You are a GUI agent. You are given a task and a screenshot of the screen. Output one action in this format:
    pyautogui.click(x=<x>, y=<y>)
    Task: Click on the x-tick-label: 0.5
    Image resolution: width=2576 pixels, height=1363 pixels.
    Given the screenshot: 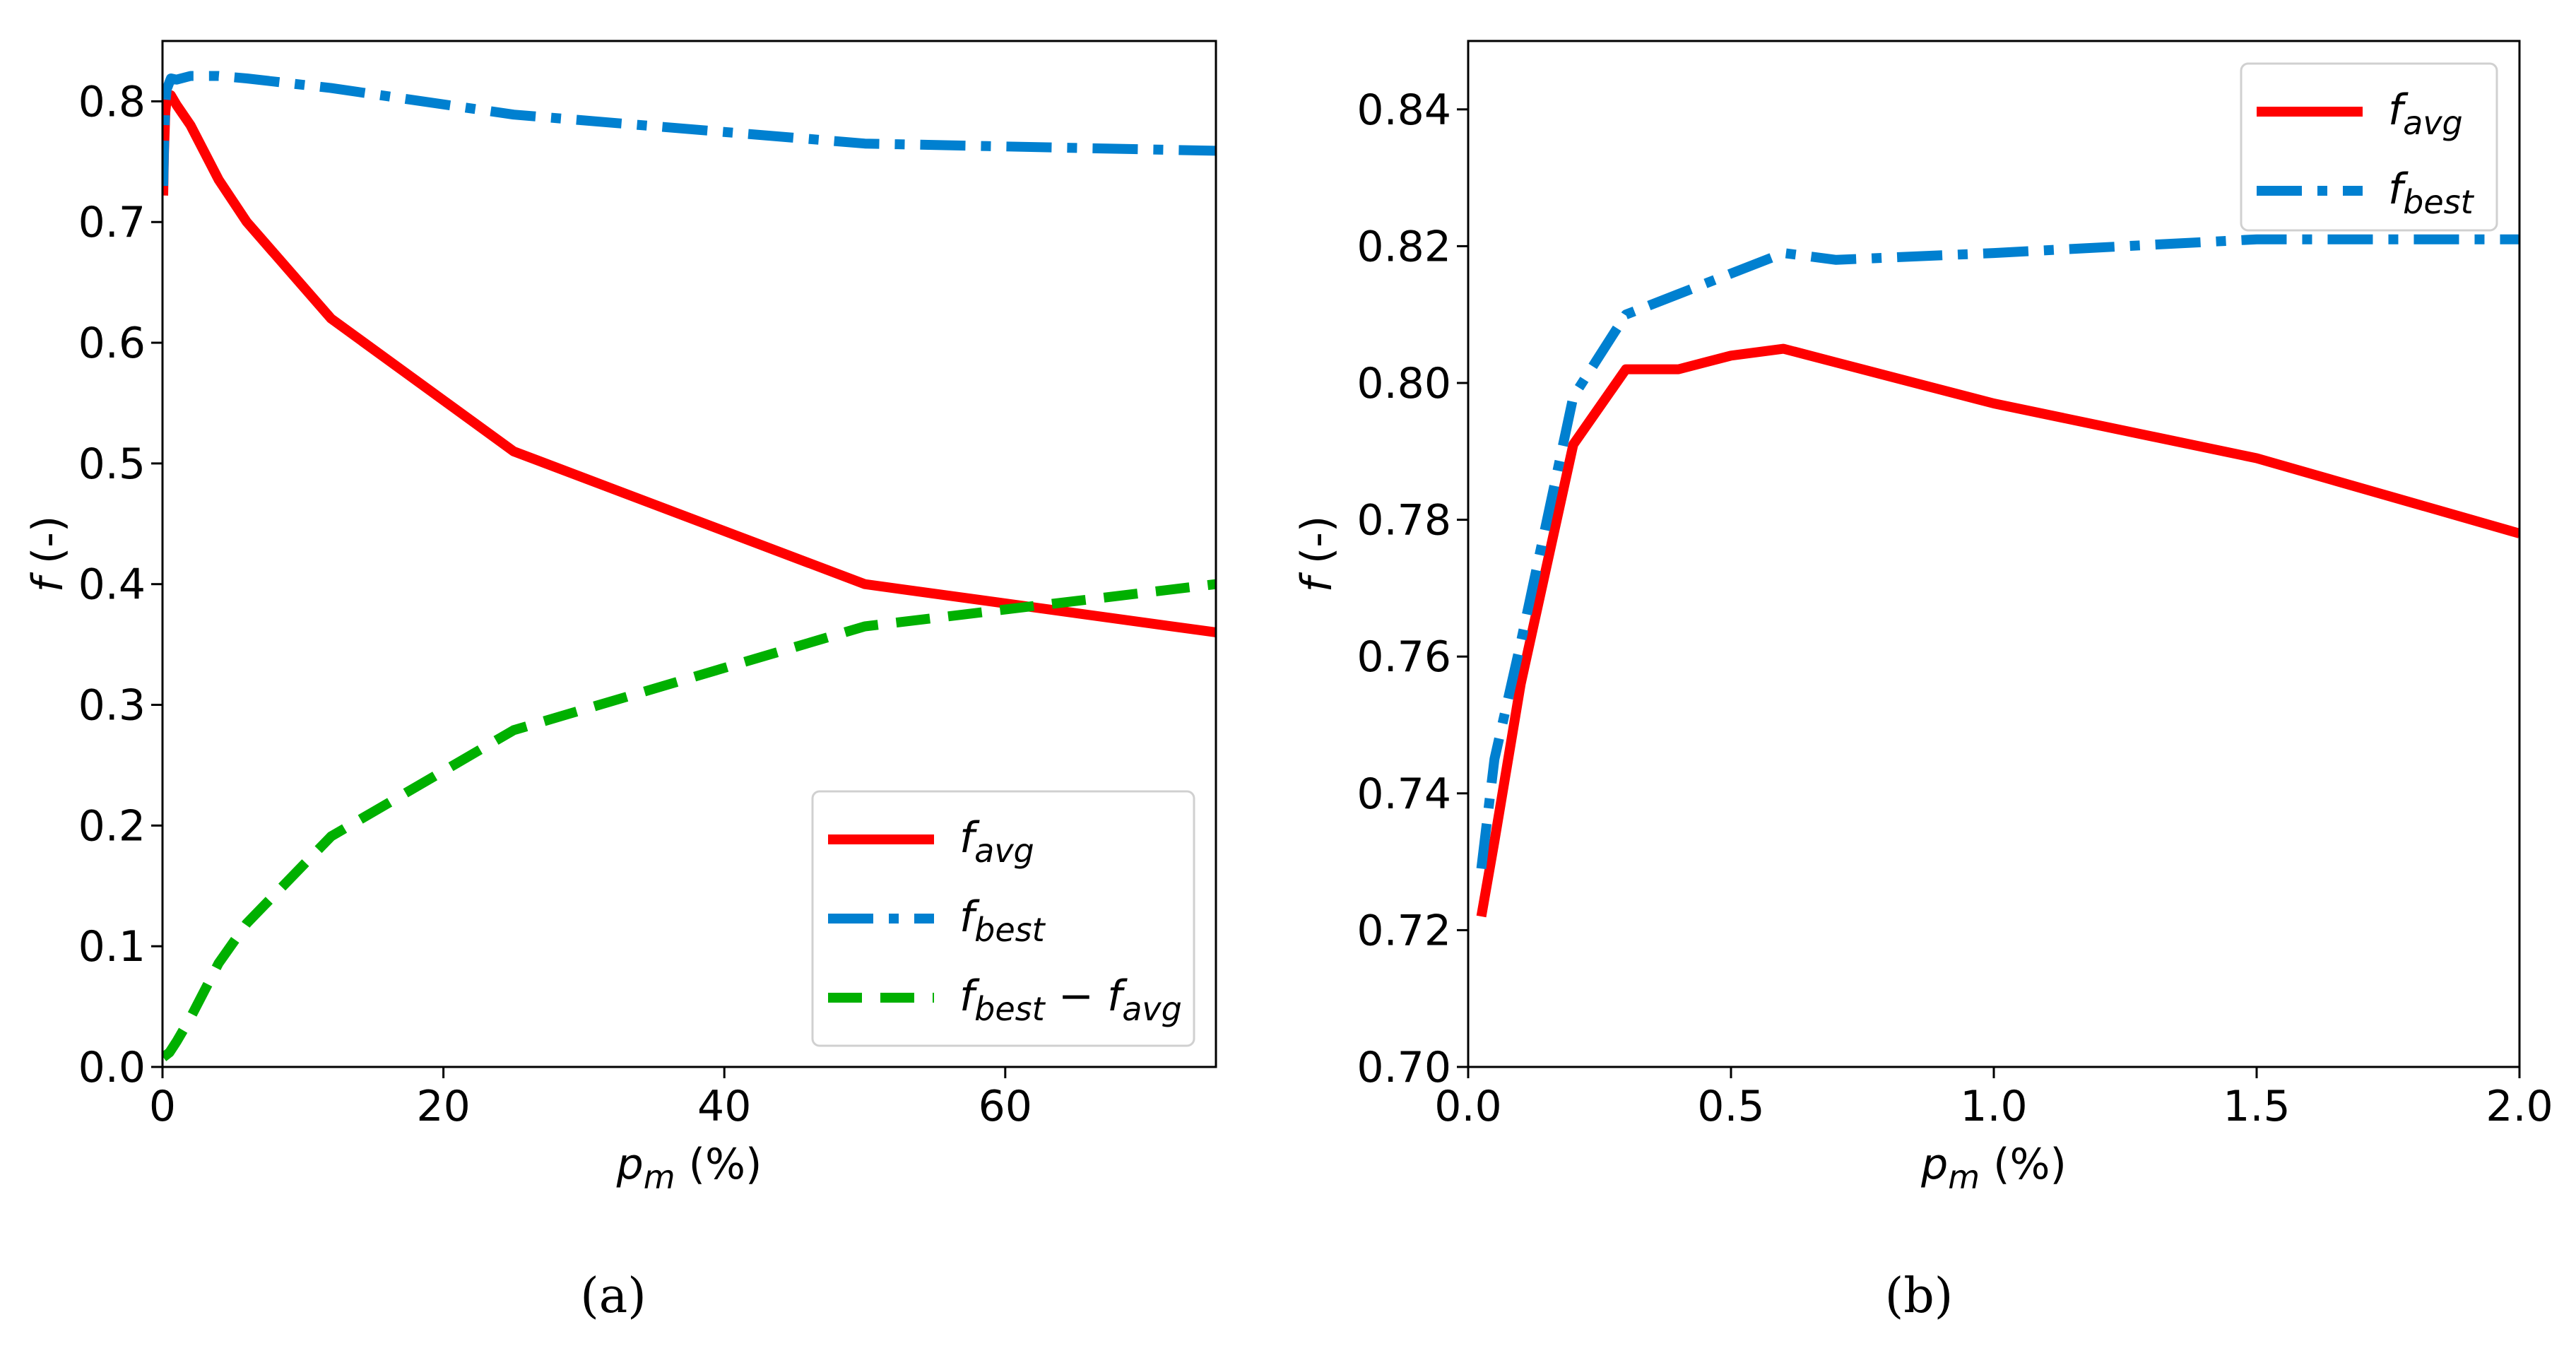 What is the action you would take?
    pyautogui.click(x=1730, y=1106)
    